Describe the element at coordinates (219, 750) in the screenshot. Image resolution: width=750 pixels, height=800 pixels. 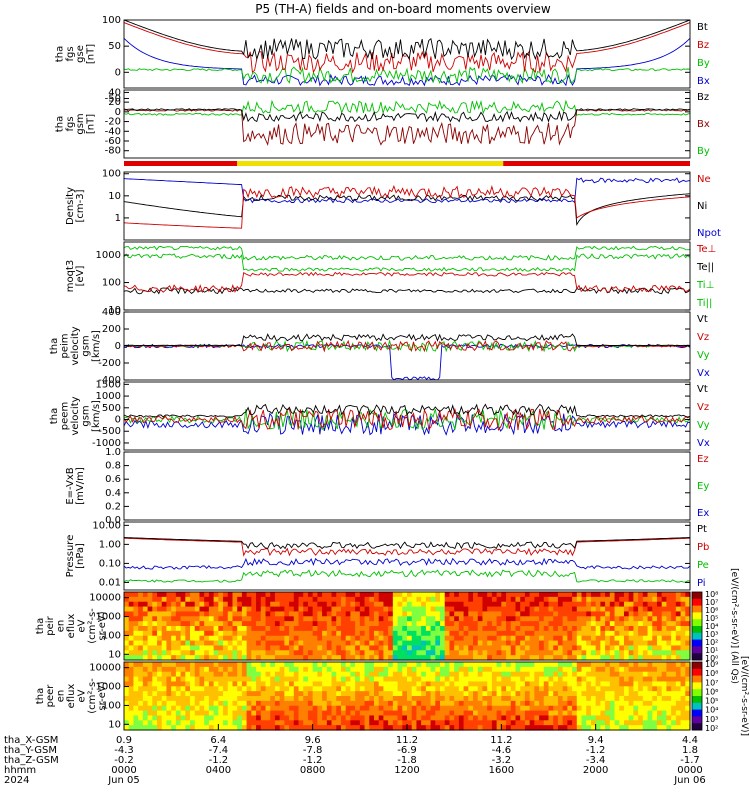
I see `x-row-value: -7.4` at that location.